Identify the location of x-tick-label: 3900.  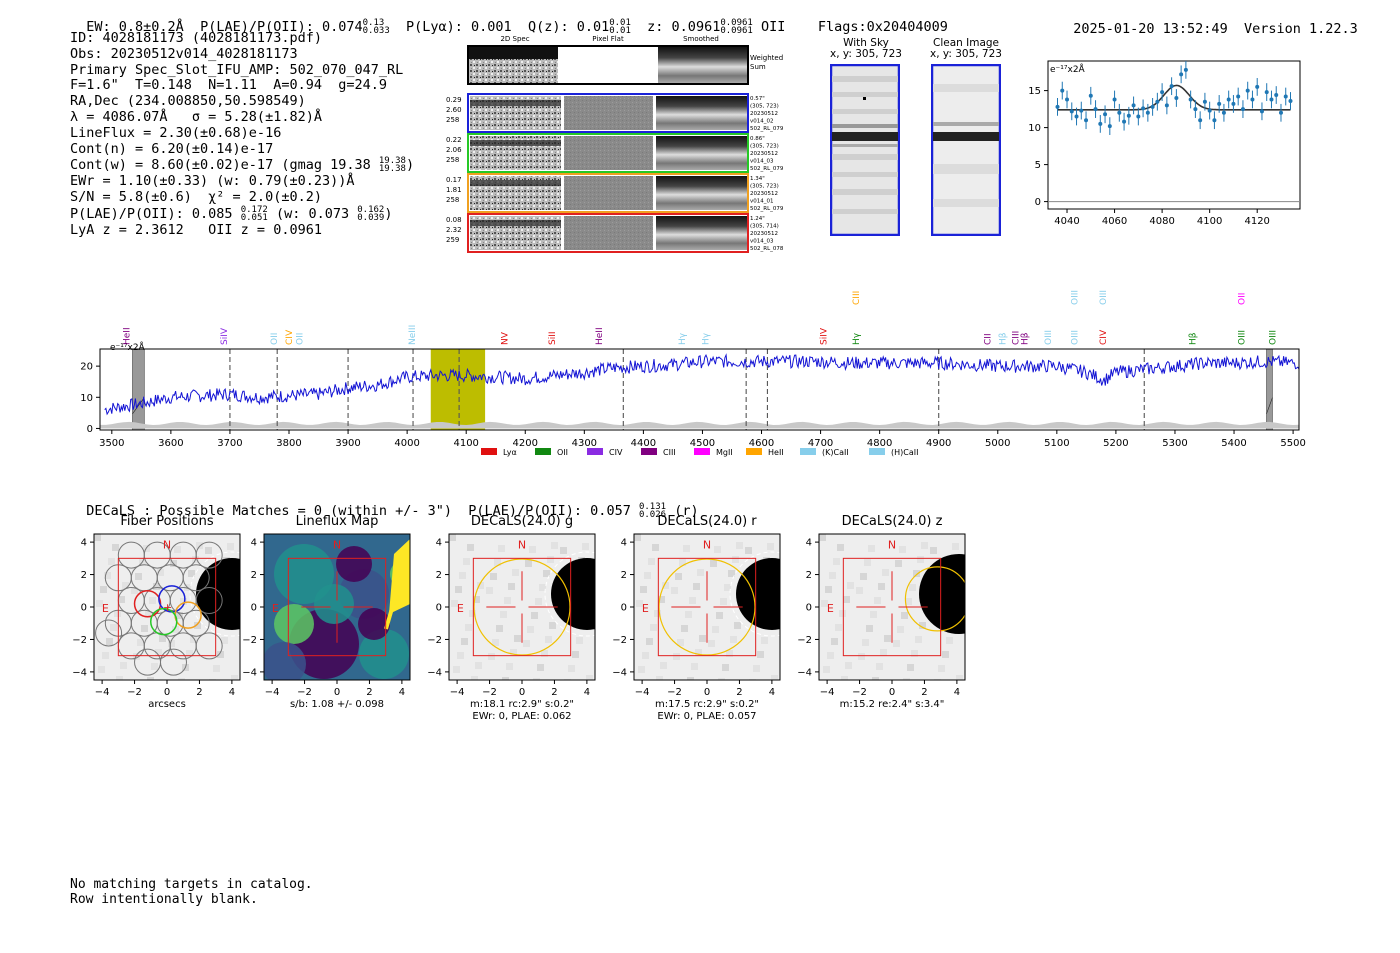
(347, 443).